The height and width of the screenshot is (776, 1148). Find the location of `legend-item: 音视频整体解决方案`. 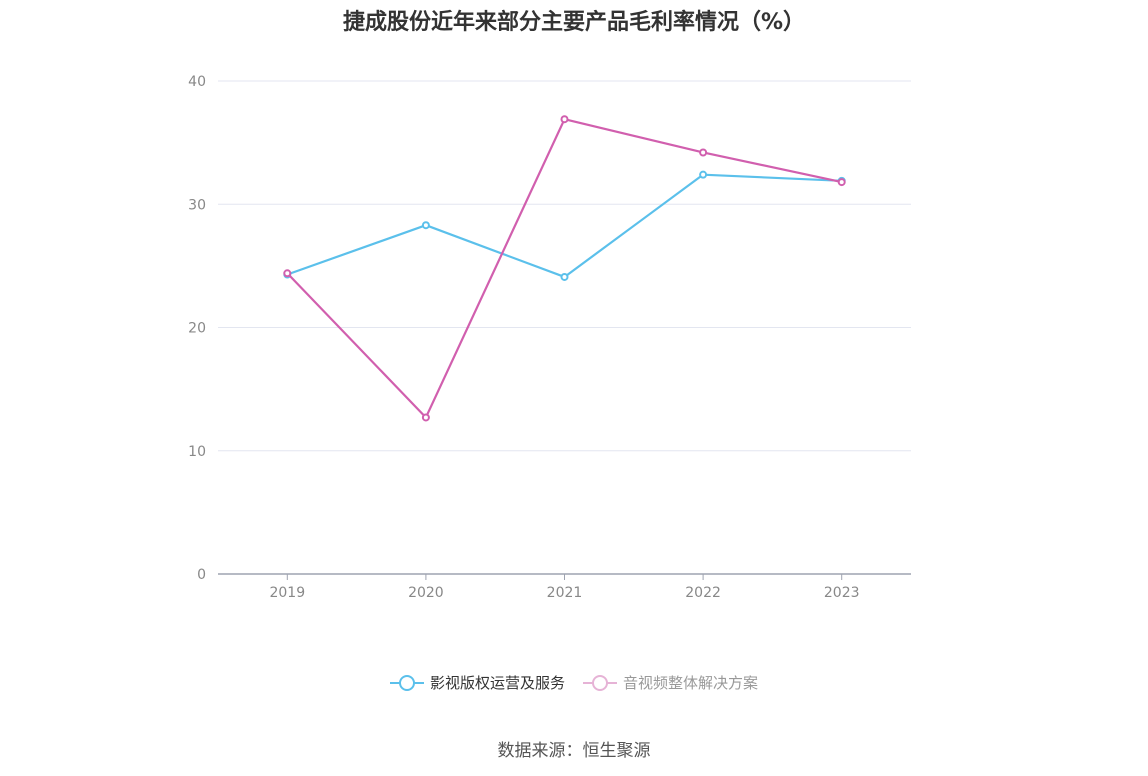

legend-item: 音视频整体解决方案 is located at coordinates (670, 682).